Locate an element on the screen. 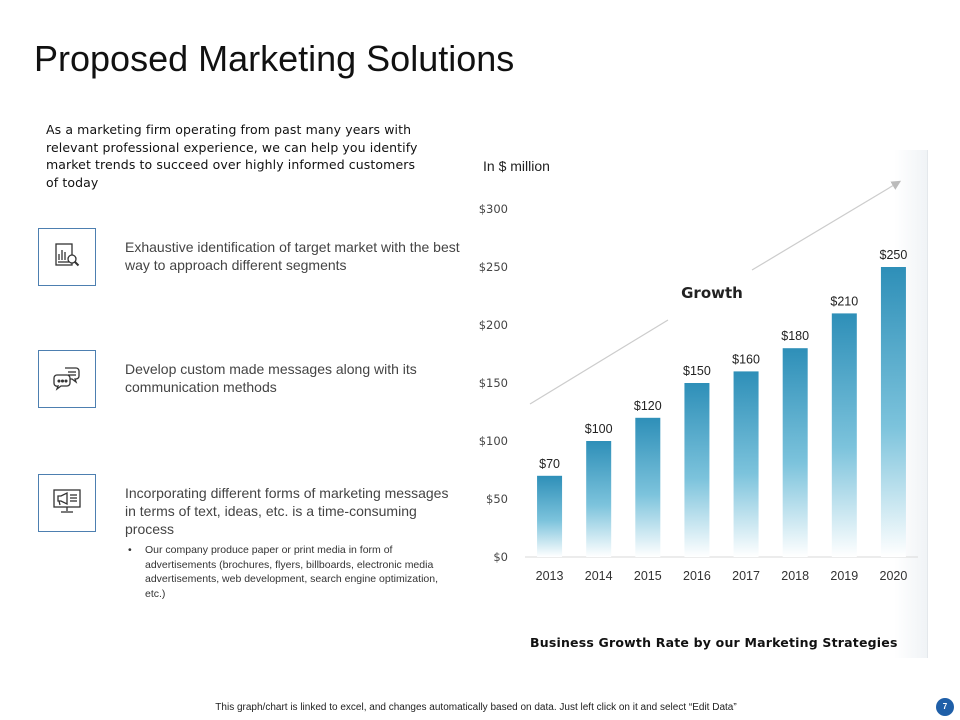 Image resolution: width=960 pixels, height=720 pixels. x-tick-label: 2017 is located at coordinates (746, 576).